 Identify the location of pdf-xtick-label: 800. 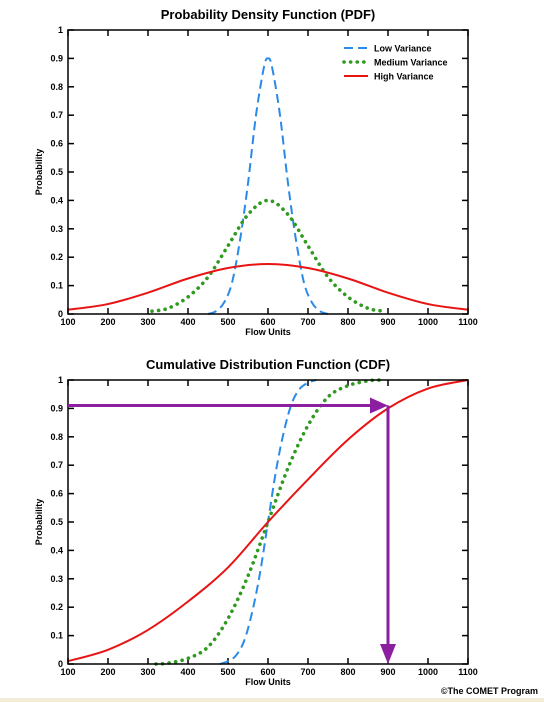
(347, 322).